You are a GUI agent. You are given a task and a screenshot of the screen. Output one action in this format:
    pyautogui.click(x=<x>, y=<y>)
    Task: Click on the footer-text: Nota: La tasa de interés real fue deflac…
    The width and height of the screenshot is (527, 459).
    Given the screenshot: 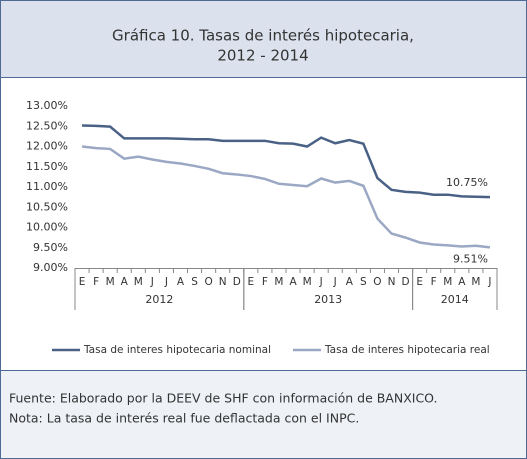 What is the action you would take?
    pyautogui.click(x=184, y=418)
    